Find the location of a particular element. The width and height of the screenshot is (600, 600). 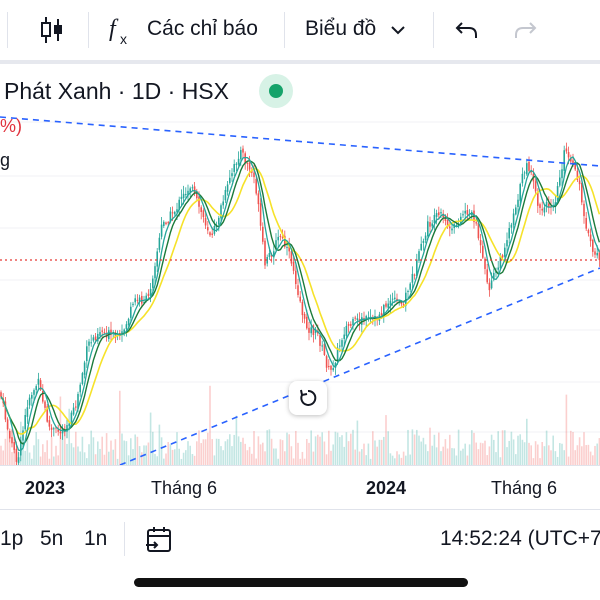

indicators-button: Các chỉ báo is located at coordinates (202, 28).